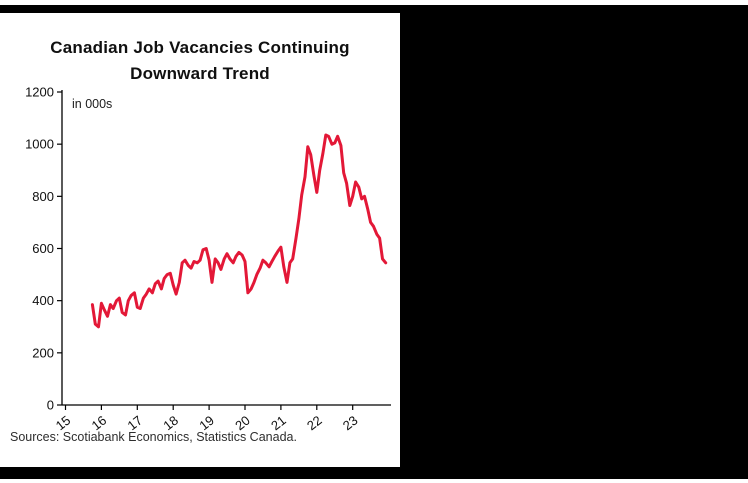 Image resolution: width=748 pixels, height=483 pixels. What do you see at coordinates (350, 423) in the screenshot?
I see `x-tick-label: 23` at bounding box center [350, 423].